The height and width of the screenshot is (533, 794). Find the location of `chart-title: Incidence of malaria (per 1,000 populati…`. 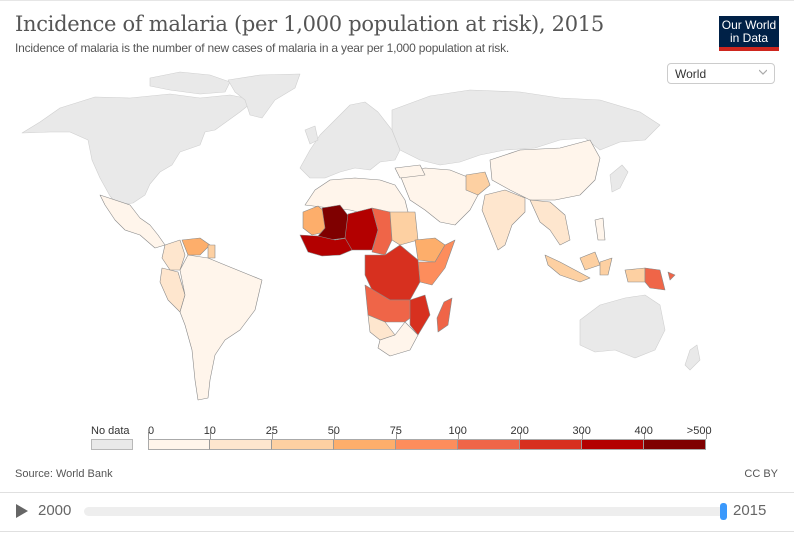

chart-title: Incidence of malaria (per 1,000 populati… is located at coordinates (309, 24).